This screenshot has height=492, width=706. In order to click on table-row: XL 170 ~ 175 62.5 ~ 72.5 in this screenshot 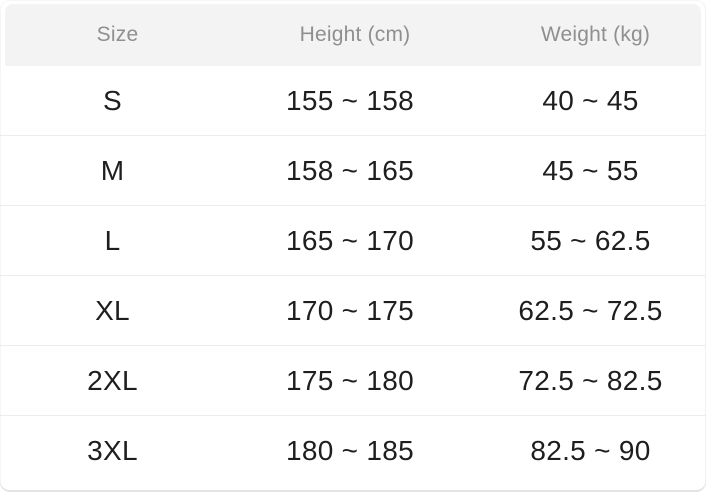, I will do `click(353, 311)`.